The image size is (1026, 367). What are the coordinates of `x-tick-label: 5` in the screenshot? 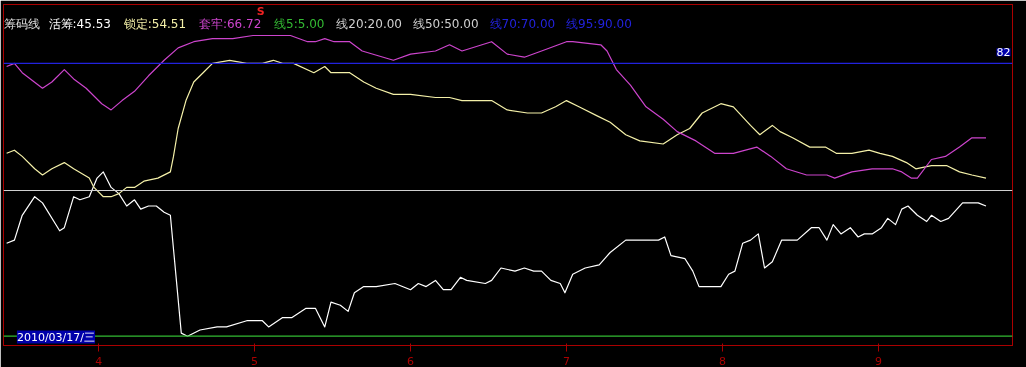 It's located at (255, 360).